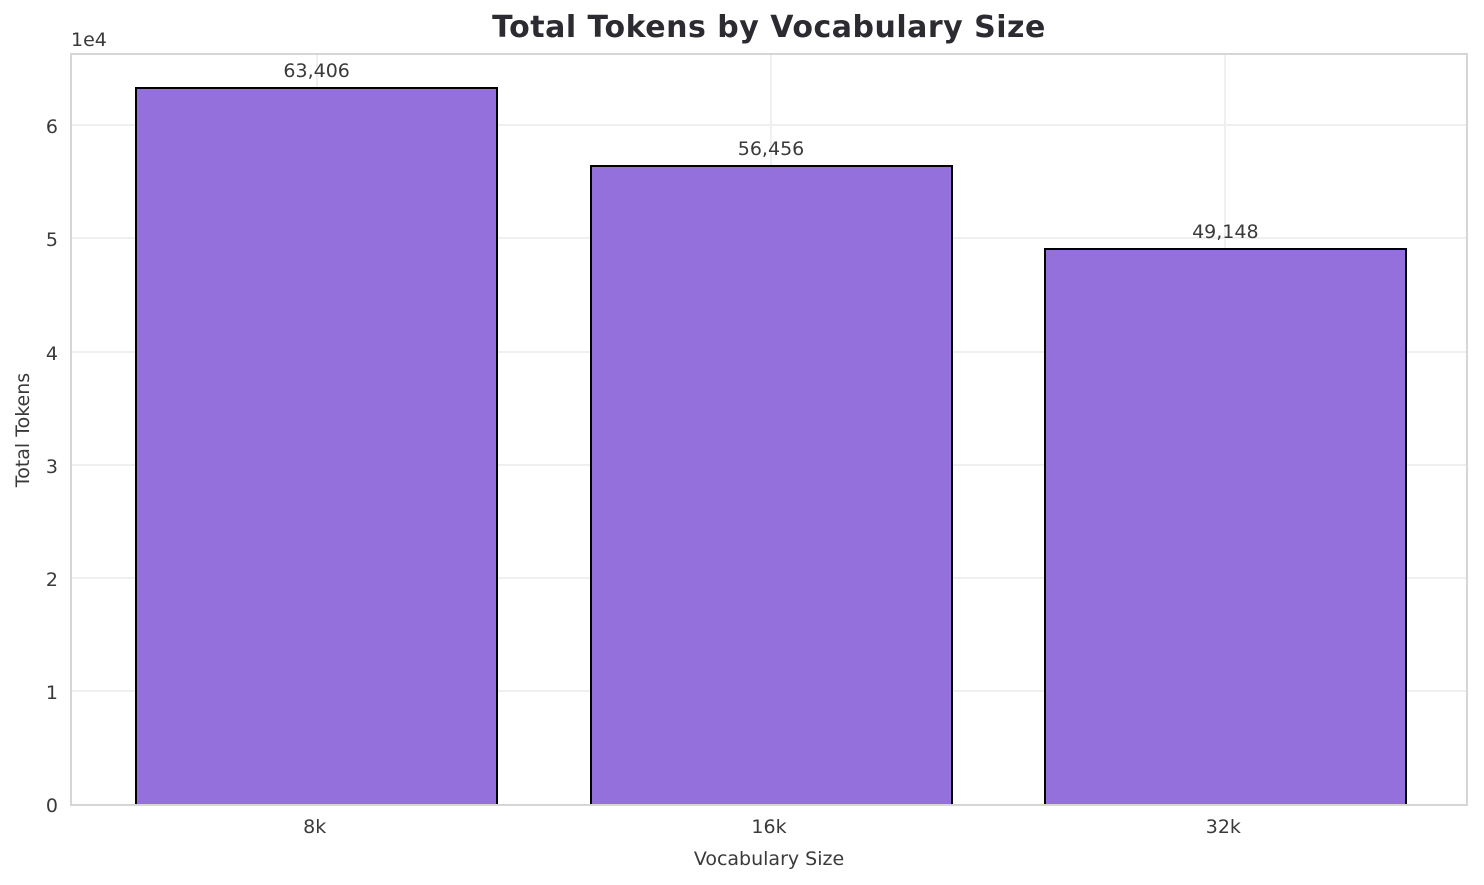  What do you see at coordinates (771, 149) in the screenshot?
I see `bar-value-label: 56,456` at bounding box center [771, 149].